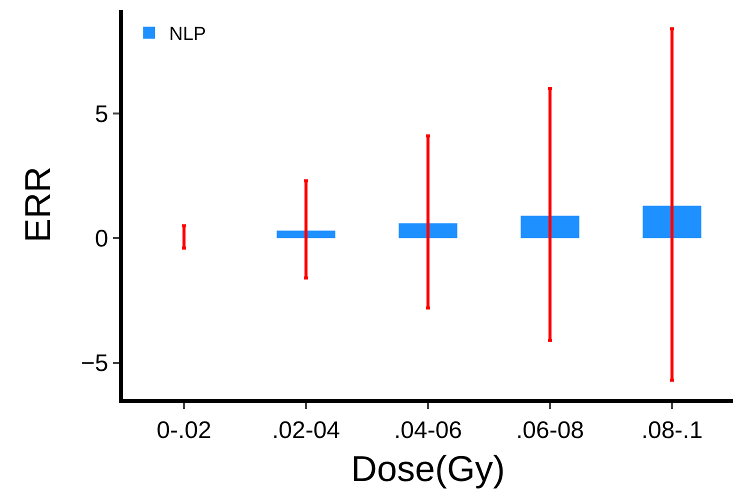  I want to click on y-tick-label: 5, so click(101, 114).